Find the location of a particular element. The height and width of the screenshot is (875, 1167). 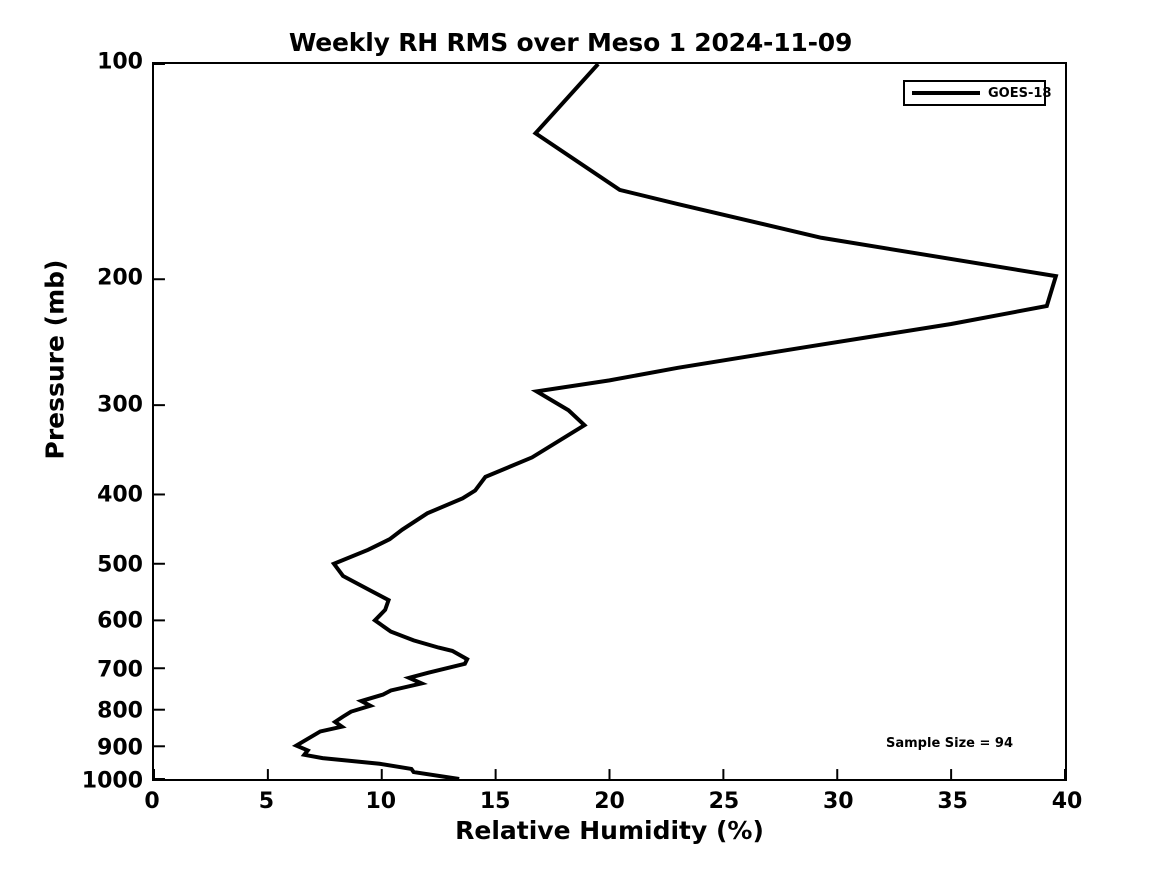

x-tick-label: 25 is located at coordinates (724, 801).